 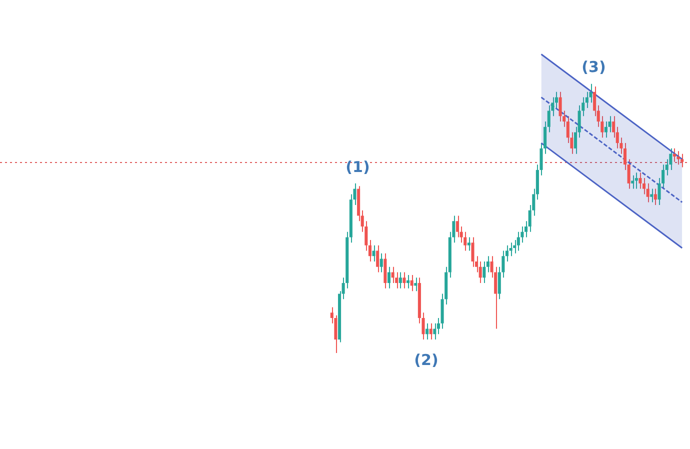 I want to click on annotation: (1), so click(x=358, y=167).